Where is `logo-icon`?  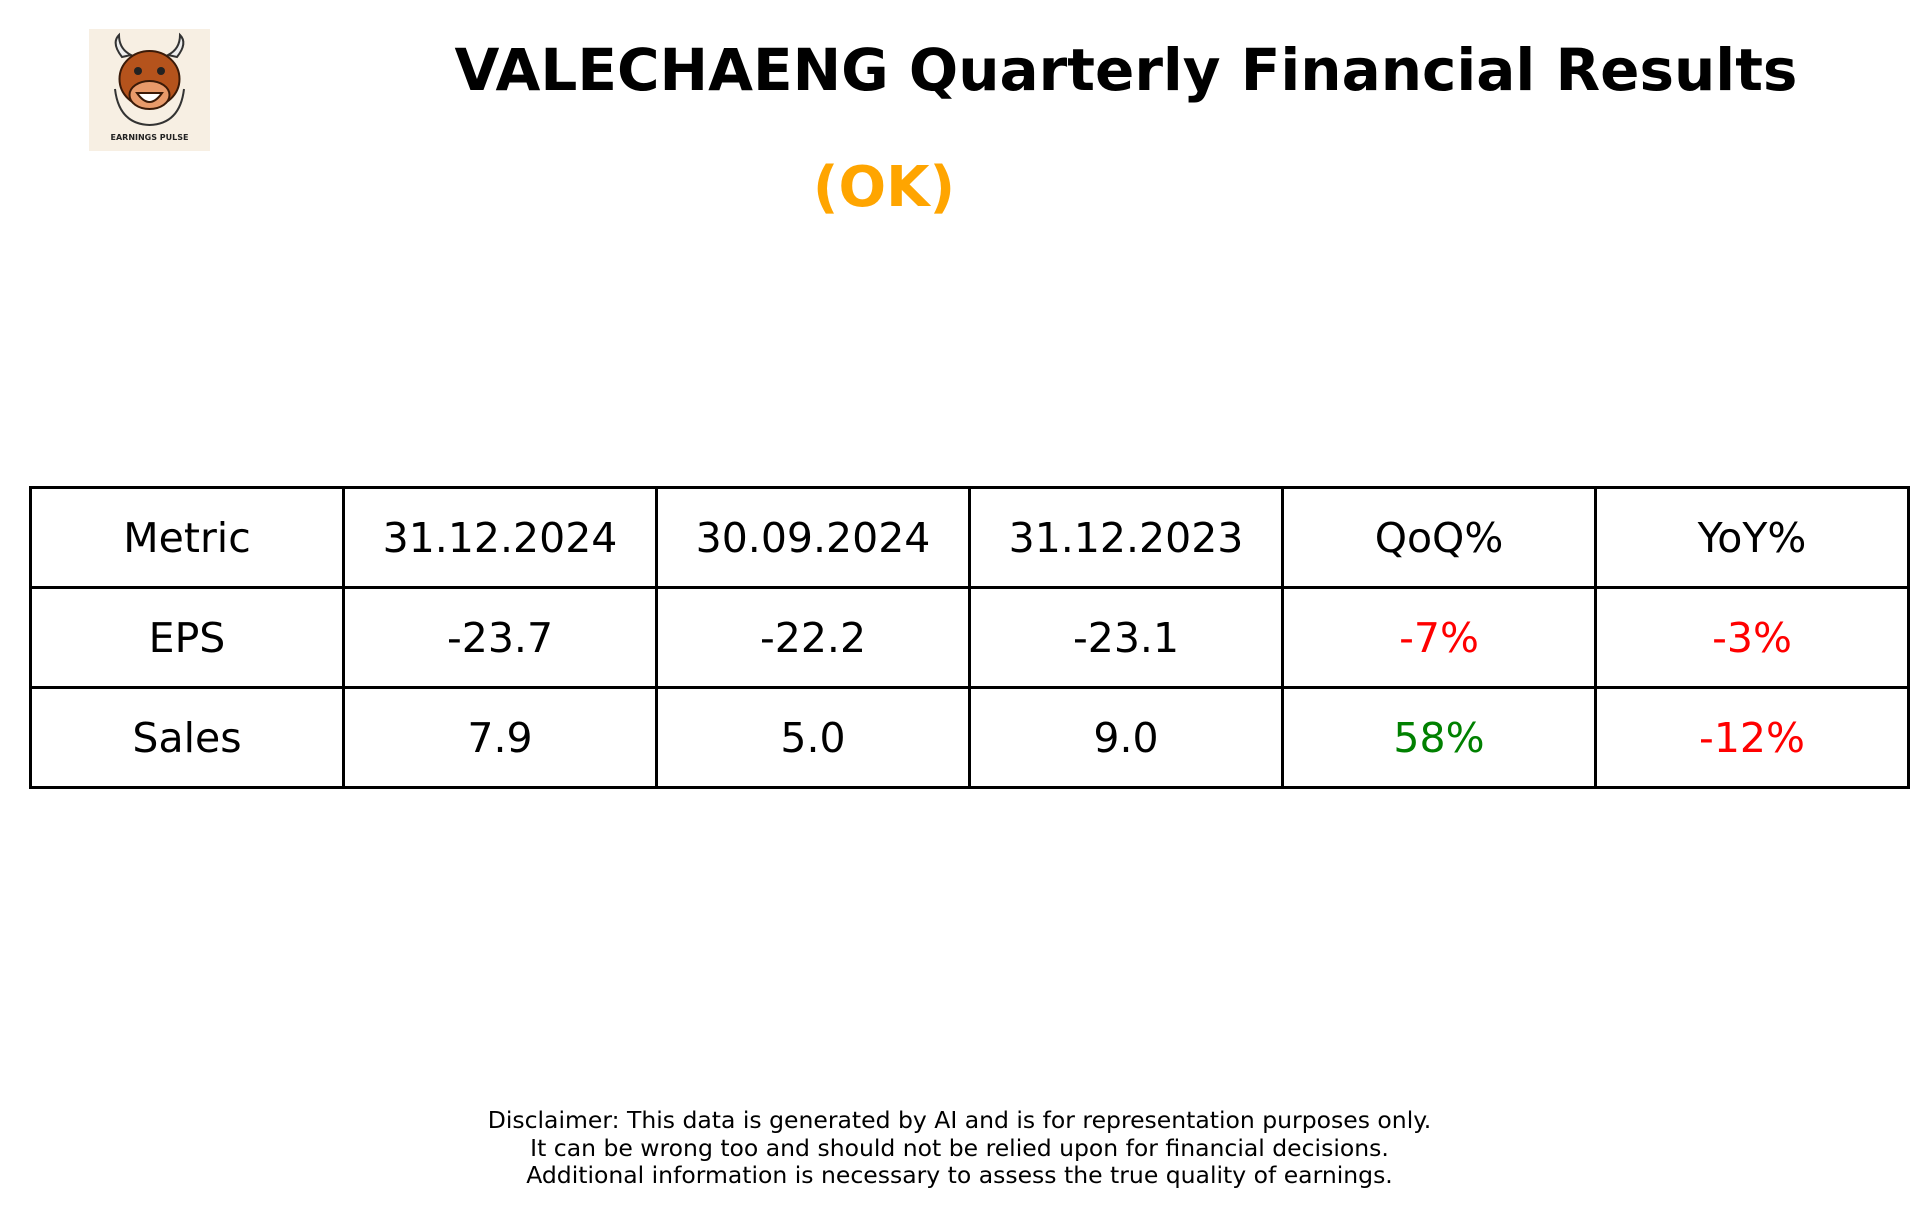
logo-icon is located at coordinates (149, 79).